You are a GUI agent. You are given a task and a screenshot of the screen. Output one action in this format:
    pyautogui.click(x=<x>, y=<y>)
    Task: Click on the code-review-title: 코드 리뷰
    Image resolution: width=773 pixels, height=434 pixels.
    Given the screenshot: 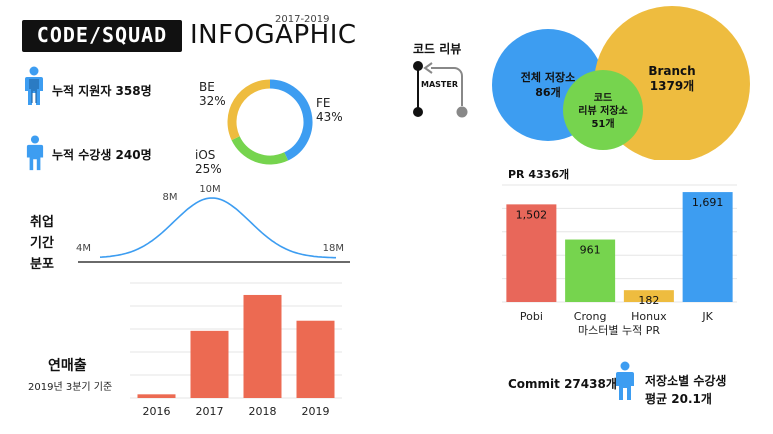 What is the action you would take?
    pyautogui.click(x=437, y=49)
    